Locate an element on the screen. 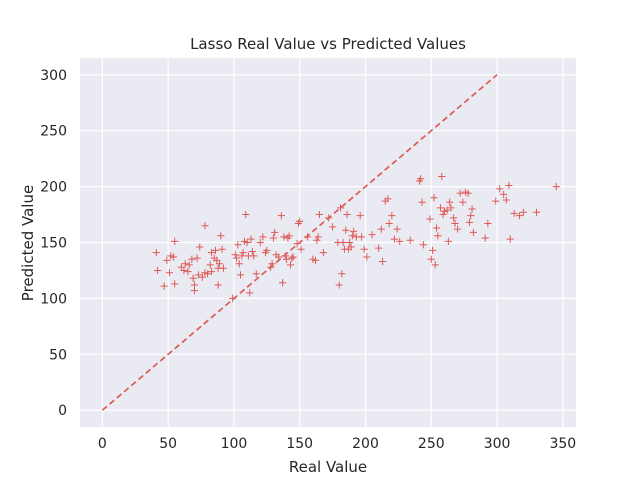 The height and width of the screenshot is (480, 640). x-tick-label: 350 is located at coordinates (562, 444).